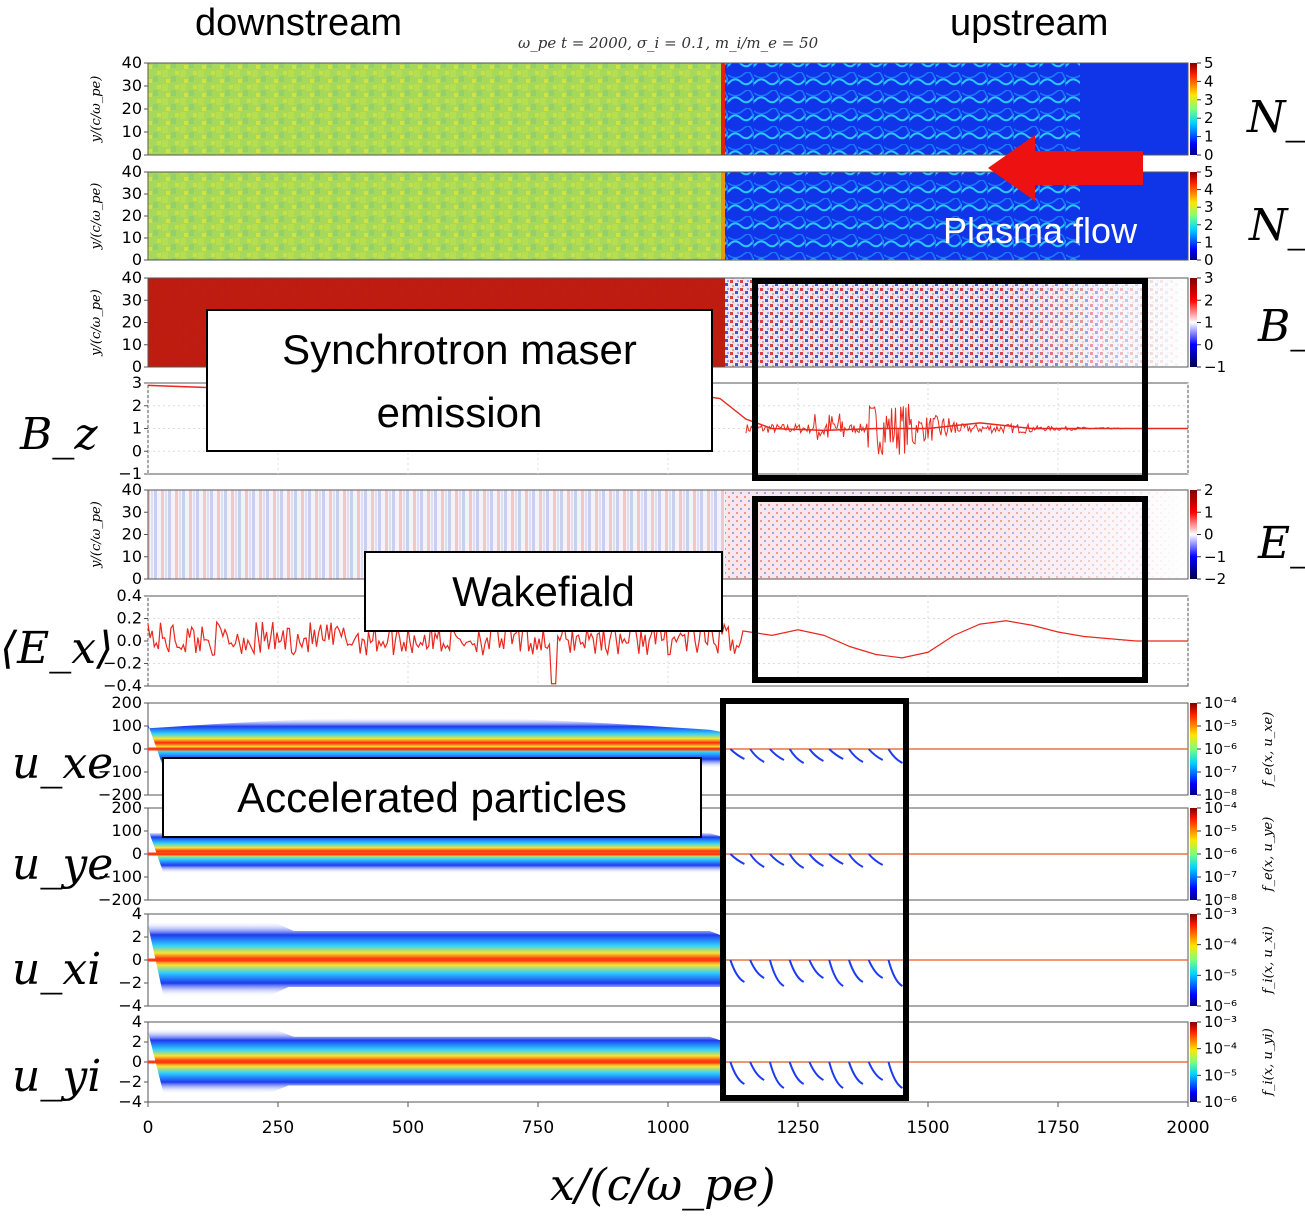  Describe the element at coordinates (57, 1076) in the screenshot. I see `uyi-label: u_yi` at that location.